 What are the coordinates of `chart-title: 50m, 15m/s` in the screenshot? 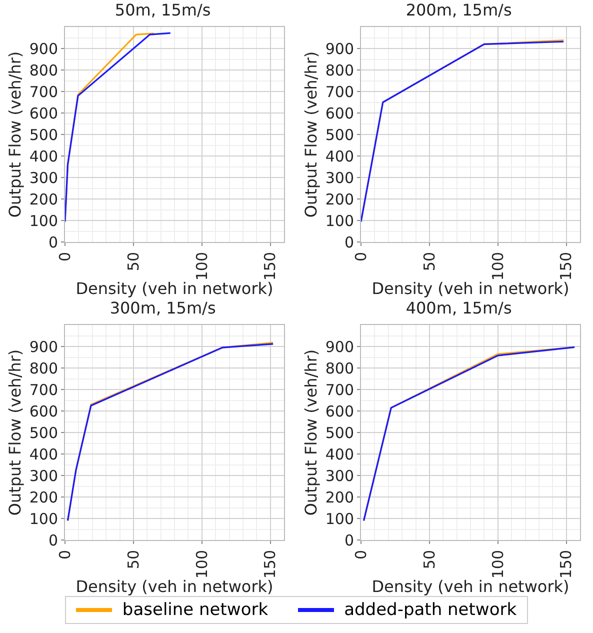 It's located at (162, 10).